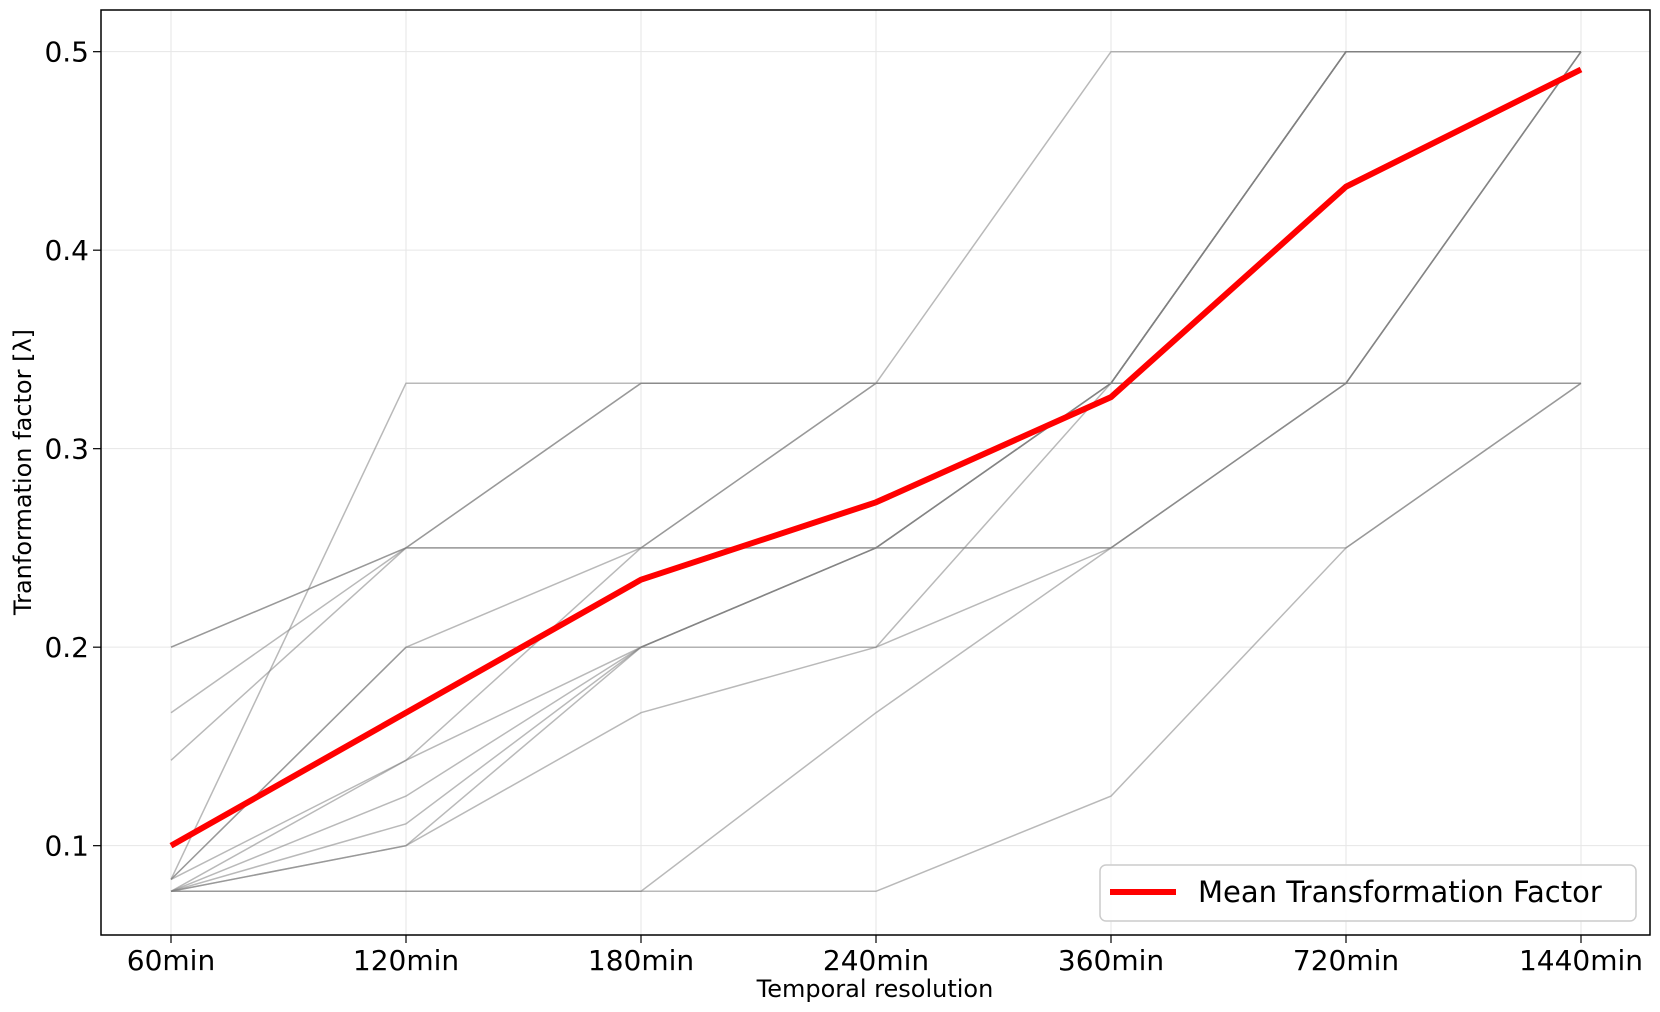 Image resolution: width=1660 pixels, height=1012 pixels. What do you see at coordinates (171, 960) in the screenshot?
I see `x-tick-label: 60min` at bounding box center [171, 960].